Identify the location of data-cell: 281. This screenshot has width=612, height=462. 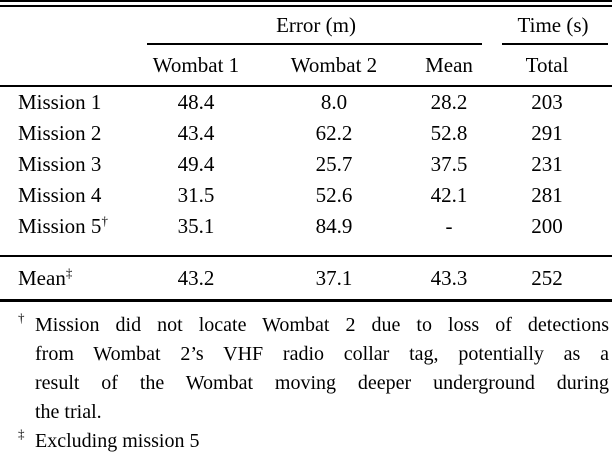
(547, 195).